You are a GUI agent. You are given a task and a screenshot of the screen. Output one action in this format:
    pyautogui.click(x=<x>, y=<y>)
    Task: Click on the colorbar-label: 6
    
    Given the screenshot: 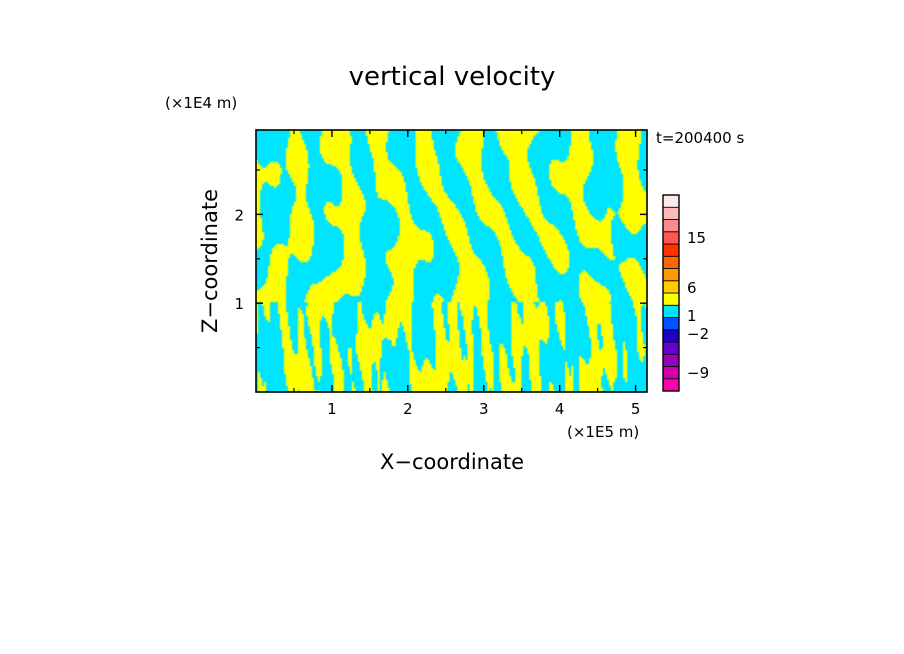 What is the action you would take?
    pyautogui.click(x=692, y=288)
    